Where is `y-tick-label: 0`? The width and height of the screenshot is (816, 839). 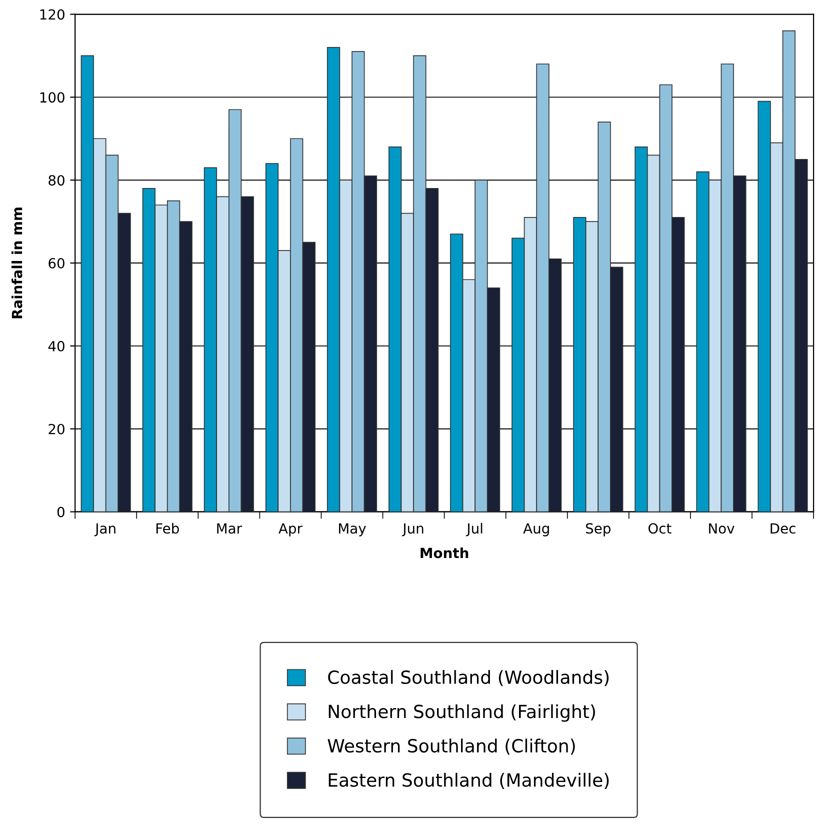
y-tick-label: 0 is located at coordinates (60, 512).